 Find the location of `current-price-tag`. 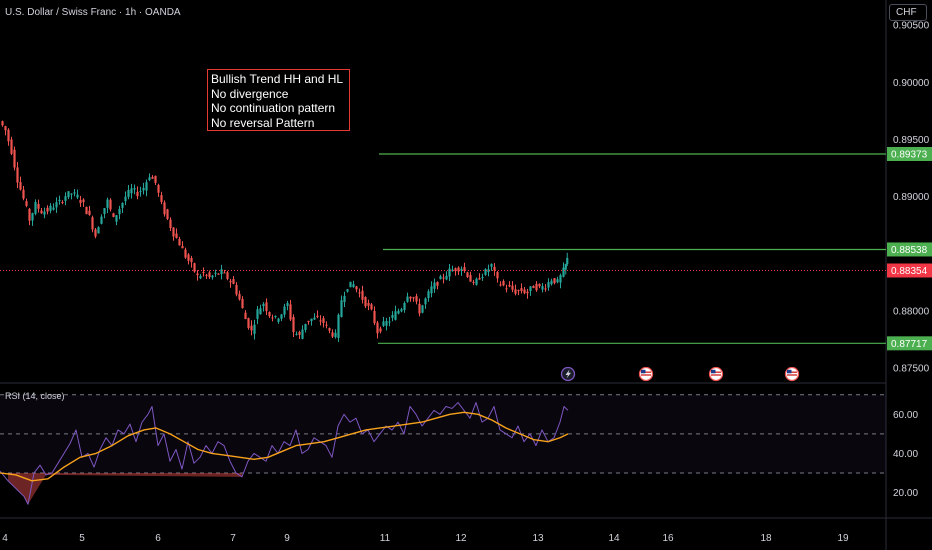

current-price-tag is located at coordinates (909, 270).